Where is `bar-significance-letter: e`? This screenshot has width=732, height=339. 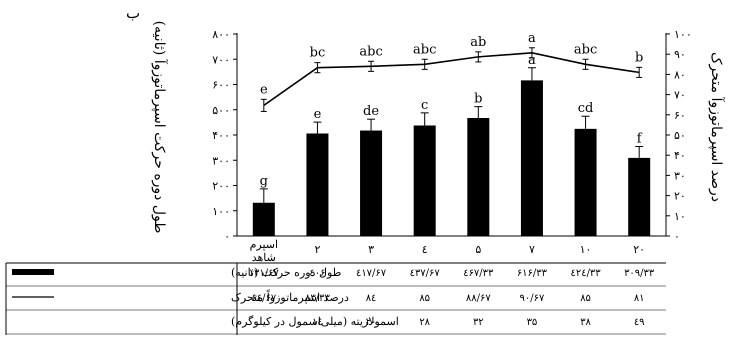 bar-significance-letter: e is located at coordinates (318, 114).